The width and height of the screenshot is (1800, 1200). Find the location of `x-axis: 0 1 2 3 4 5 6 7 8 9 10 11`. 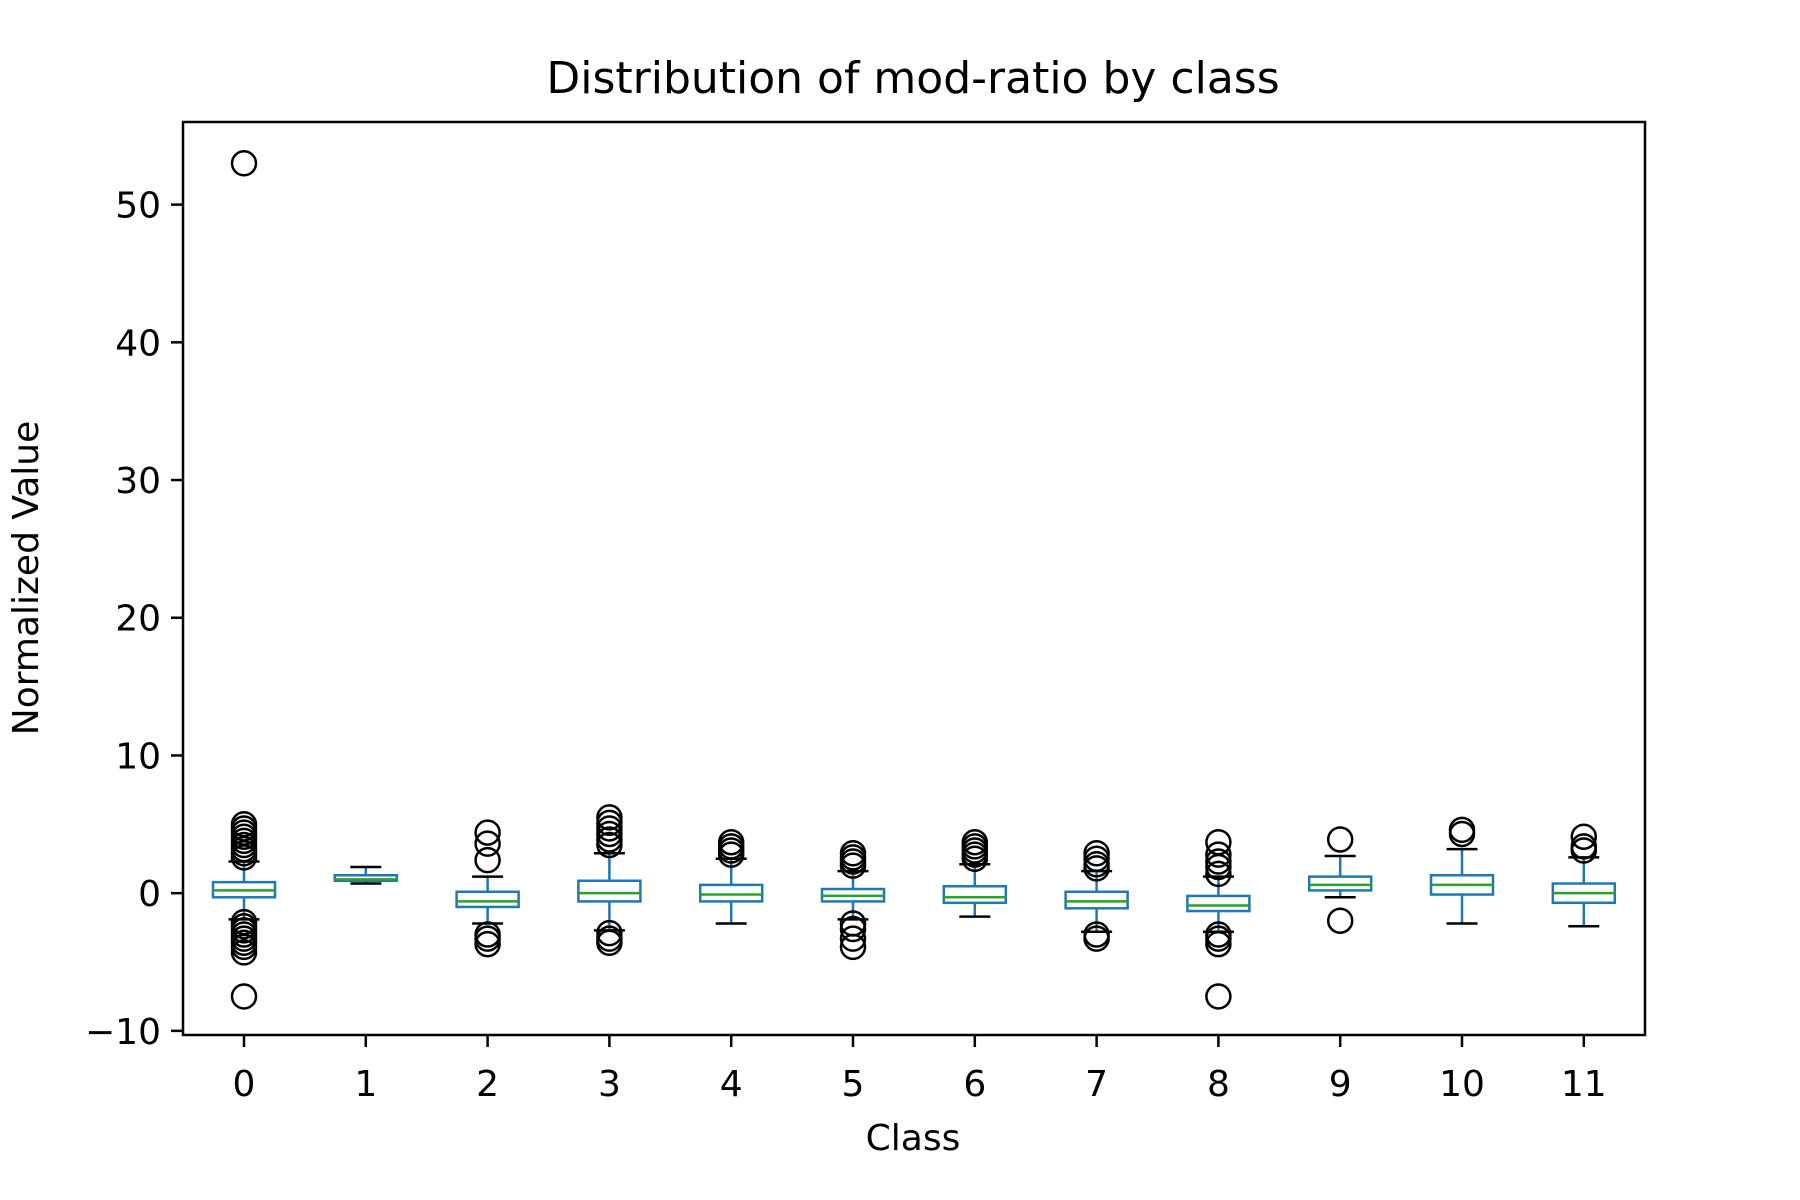

x-axis: 0 1 2 3 4 5 6 7 8 9 10 11 is located at coordinates (920, 1070).